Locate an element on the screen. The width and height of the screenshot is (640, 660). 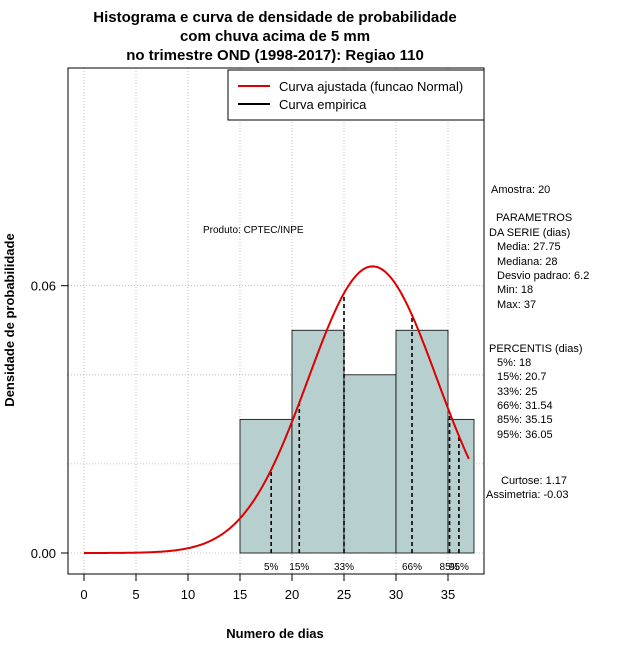
stat-p15: 15%: 20.7 is located at coordinates (522, 377).